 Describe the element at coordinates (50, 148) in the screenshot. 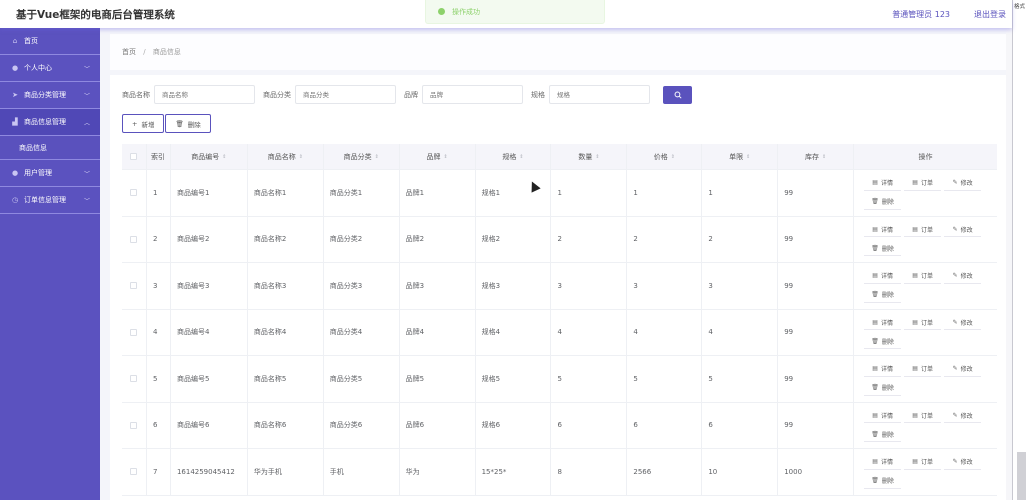

I see `sidebar-subitem-product-info: 商品信息` at that location.